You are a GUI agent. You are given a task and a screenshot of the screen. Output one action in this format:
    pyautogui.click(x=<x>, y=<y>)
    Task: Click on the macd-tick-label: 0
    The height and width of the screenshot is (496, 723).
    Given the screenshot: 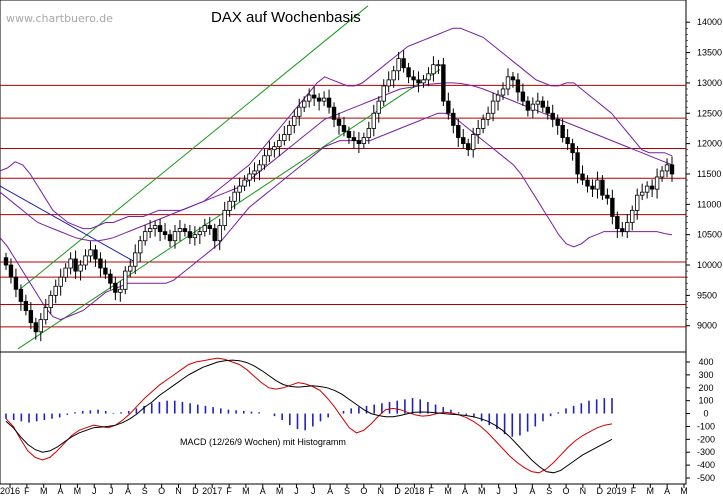 What is the action you would take?
    pyautogui.click(x=705, y=414)
    